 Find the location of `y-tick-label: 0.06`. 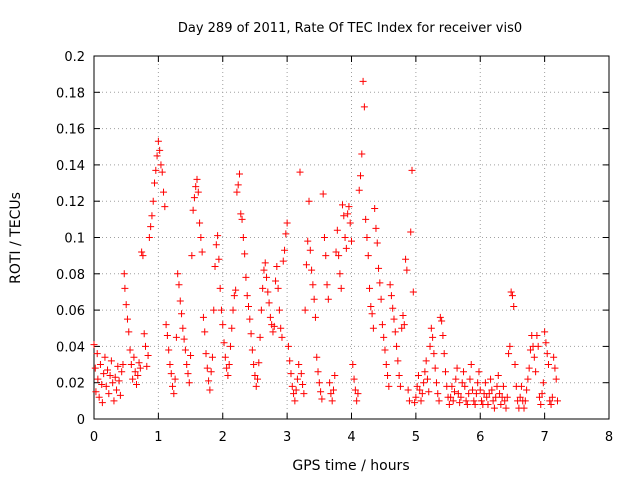

y-tick-label: 0.06 is located at coordinates (70, 311).